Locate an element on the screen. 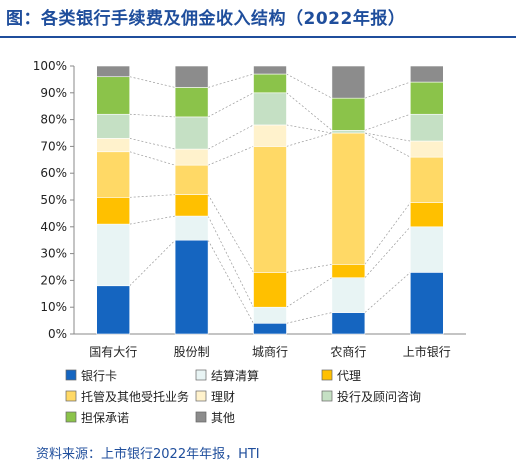  legend-label: 担保承诺 is located at coordinates (105, 418).